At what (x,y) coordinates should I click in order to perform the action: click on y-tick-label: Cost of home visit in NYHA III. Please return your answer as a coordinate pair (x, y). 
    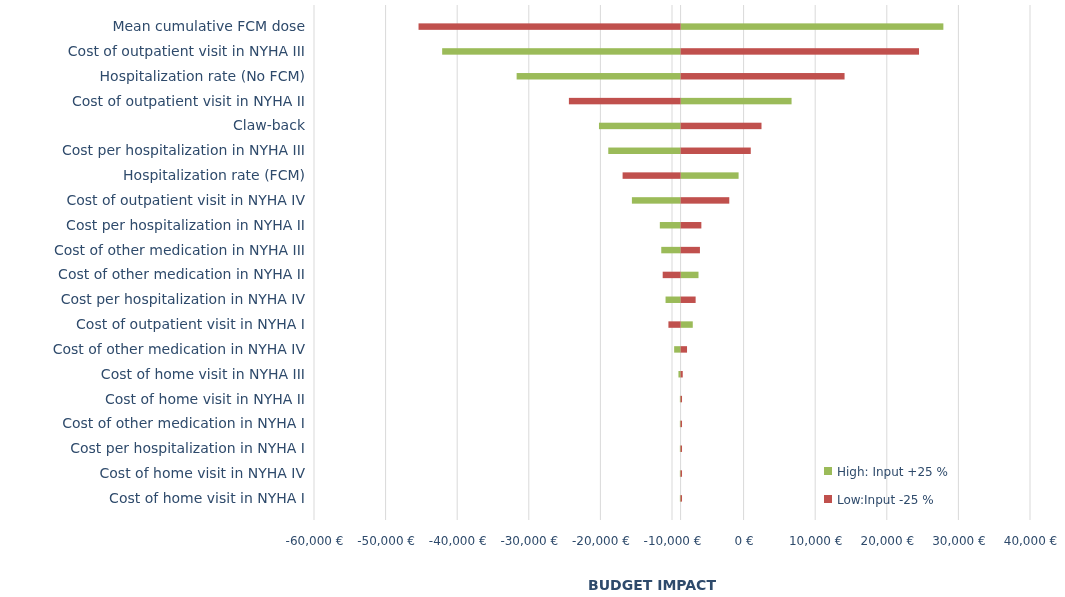
    Looking at the image, I should click on (202, 373).